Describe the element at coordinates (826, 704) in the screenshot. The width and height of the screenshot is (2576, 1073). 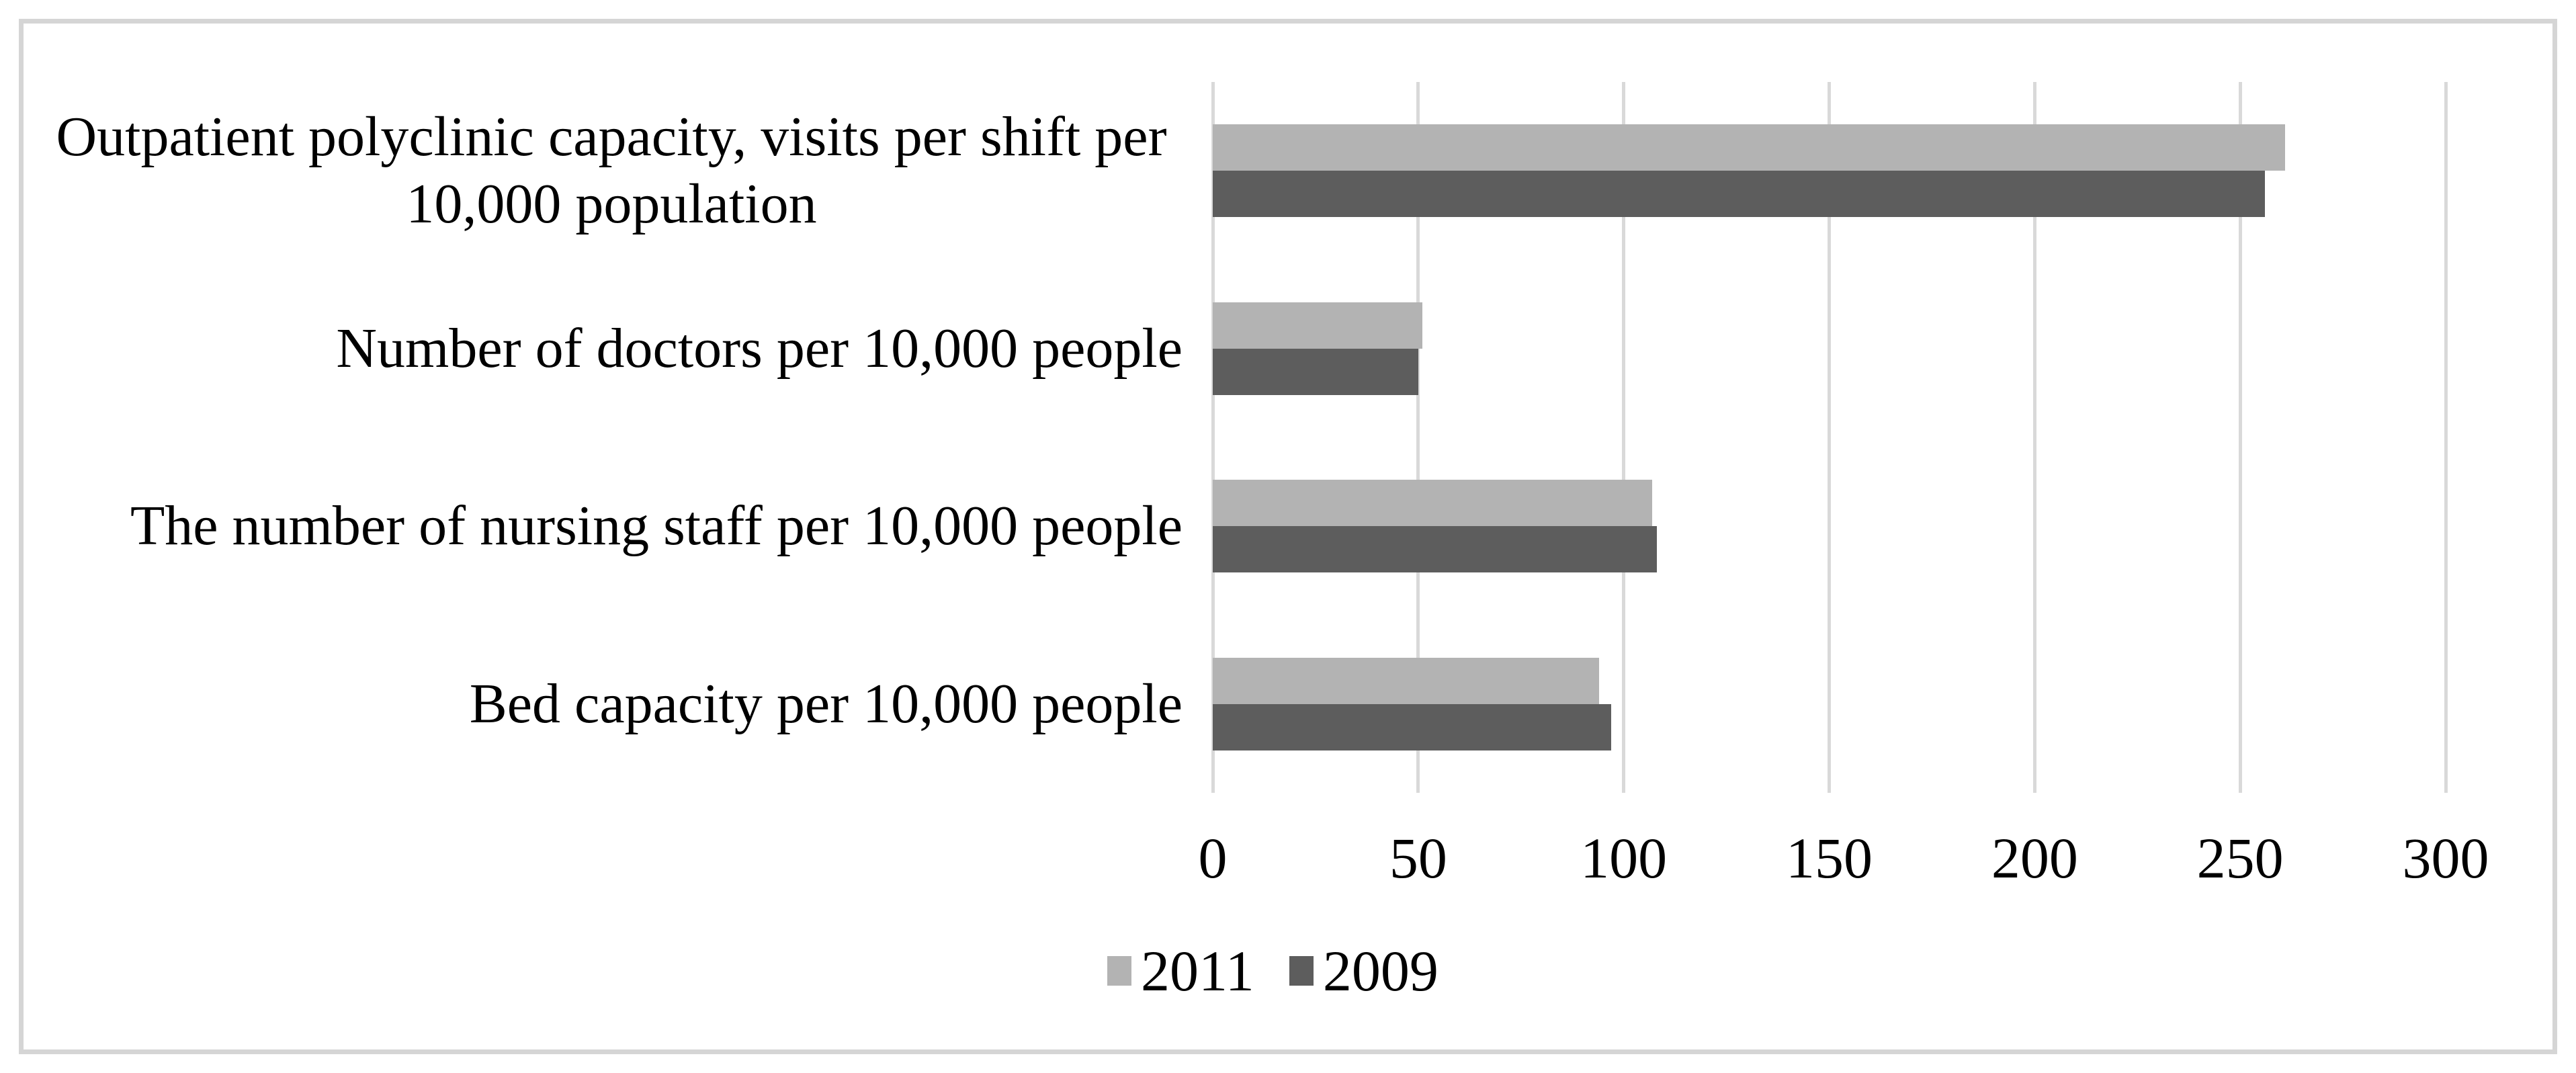
I see `category-label-3: Bed capacity per 10,000 people` at that location.